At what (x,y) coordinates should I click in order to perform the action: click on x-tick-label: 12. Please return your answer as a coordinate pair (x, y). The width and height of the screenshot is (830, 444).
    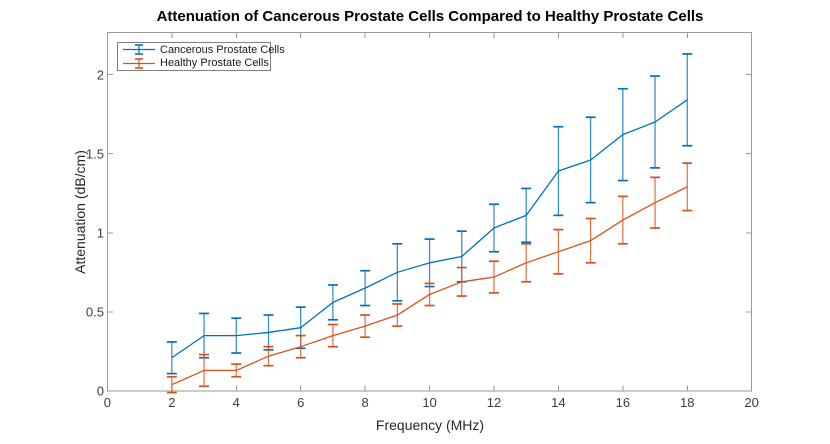
    Looking at the image, I should click on (494, 402).